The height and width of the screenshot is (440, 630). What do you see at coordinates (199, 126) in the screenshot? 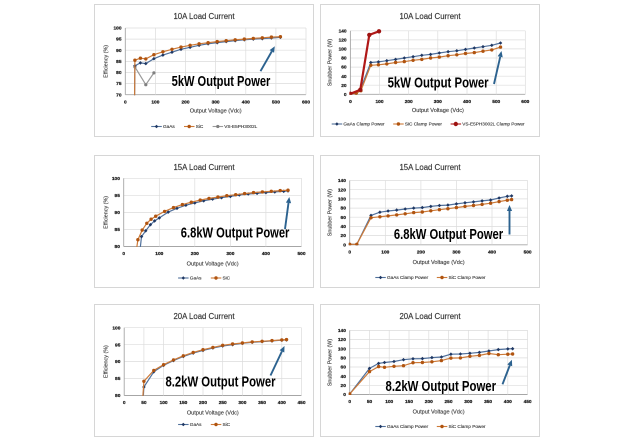
I see `svg-text: SiC` at bounding box center [199, 126].